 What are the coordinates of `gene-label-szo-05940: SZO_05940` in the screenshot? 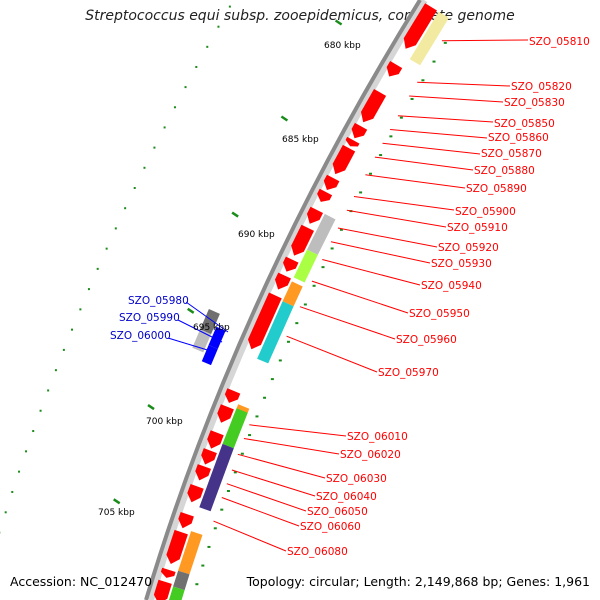 It's located at (451, 286).